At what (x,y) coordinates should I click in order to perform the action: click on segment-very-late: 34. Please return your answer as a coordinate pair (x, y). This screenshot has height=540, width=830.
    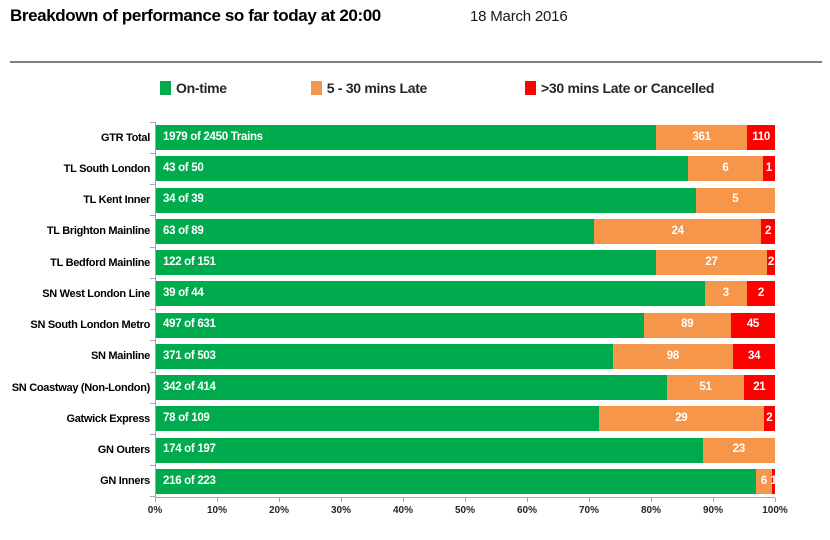
    Looking at the image, I should click on (754, 356).